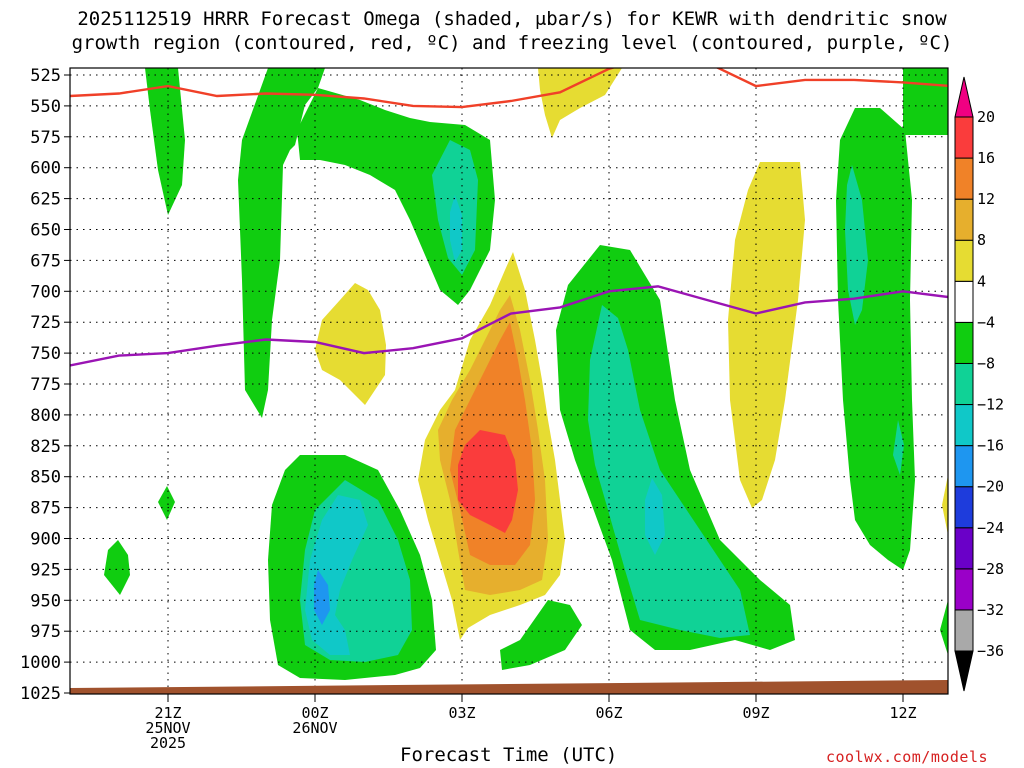 This screenshot has height=768, width=1024. What do you see at coordinates (314, 728) in the screenshot?
I see `x-tick-label: 26NOV` at bounding box center [314, 728].